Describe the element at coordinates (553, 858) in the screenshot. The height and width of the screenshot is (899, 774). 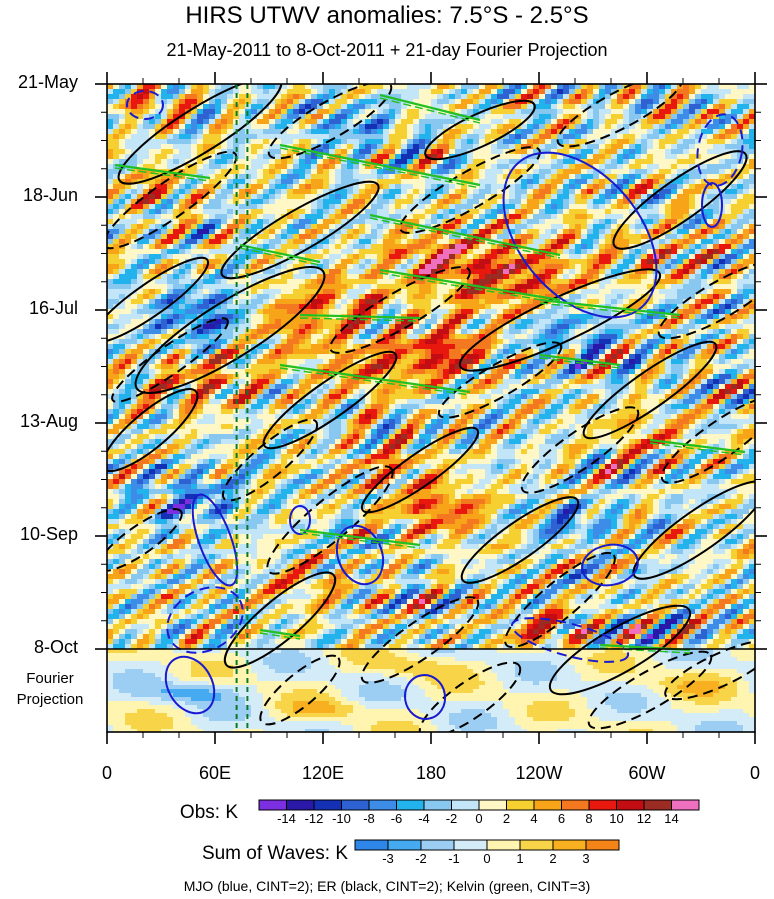
I see `colorbar-label: 2` at that location.